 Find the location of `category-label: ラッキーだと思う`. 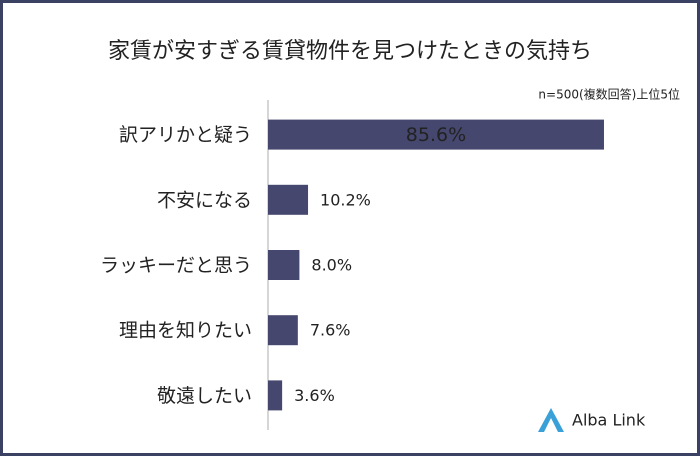

category-label: ラッキーだと思う is located at coordinates (176, 266).